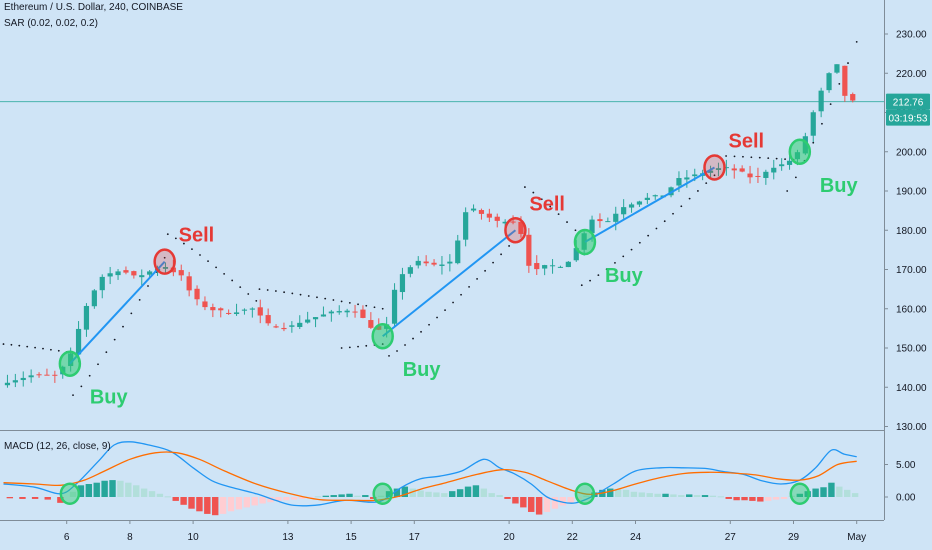 This screenshot has width=932, height=550. I want to click on price-axis-label: 130.00, so click(911, 427).